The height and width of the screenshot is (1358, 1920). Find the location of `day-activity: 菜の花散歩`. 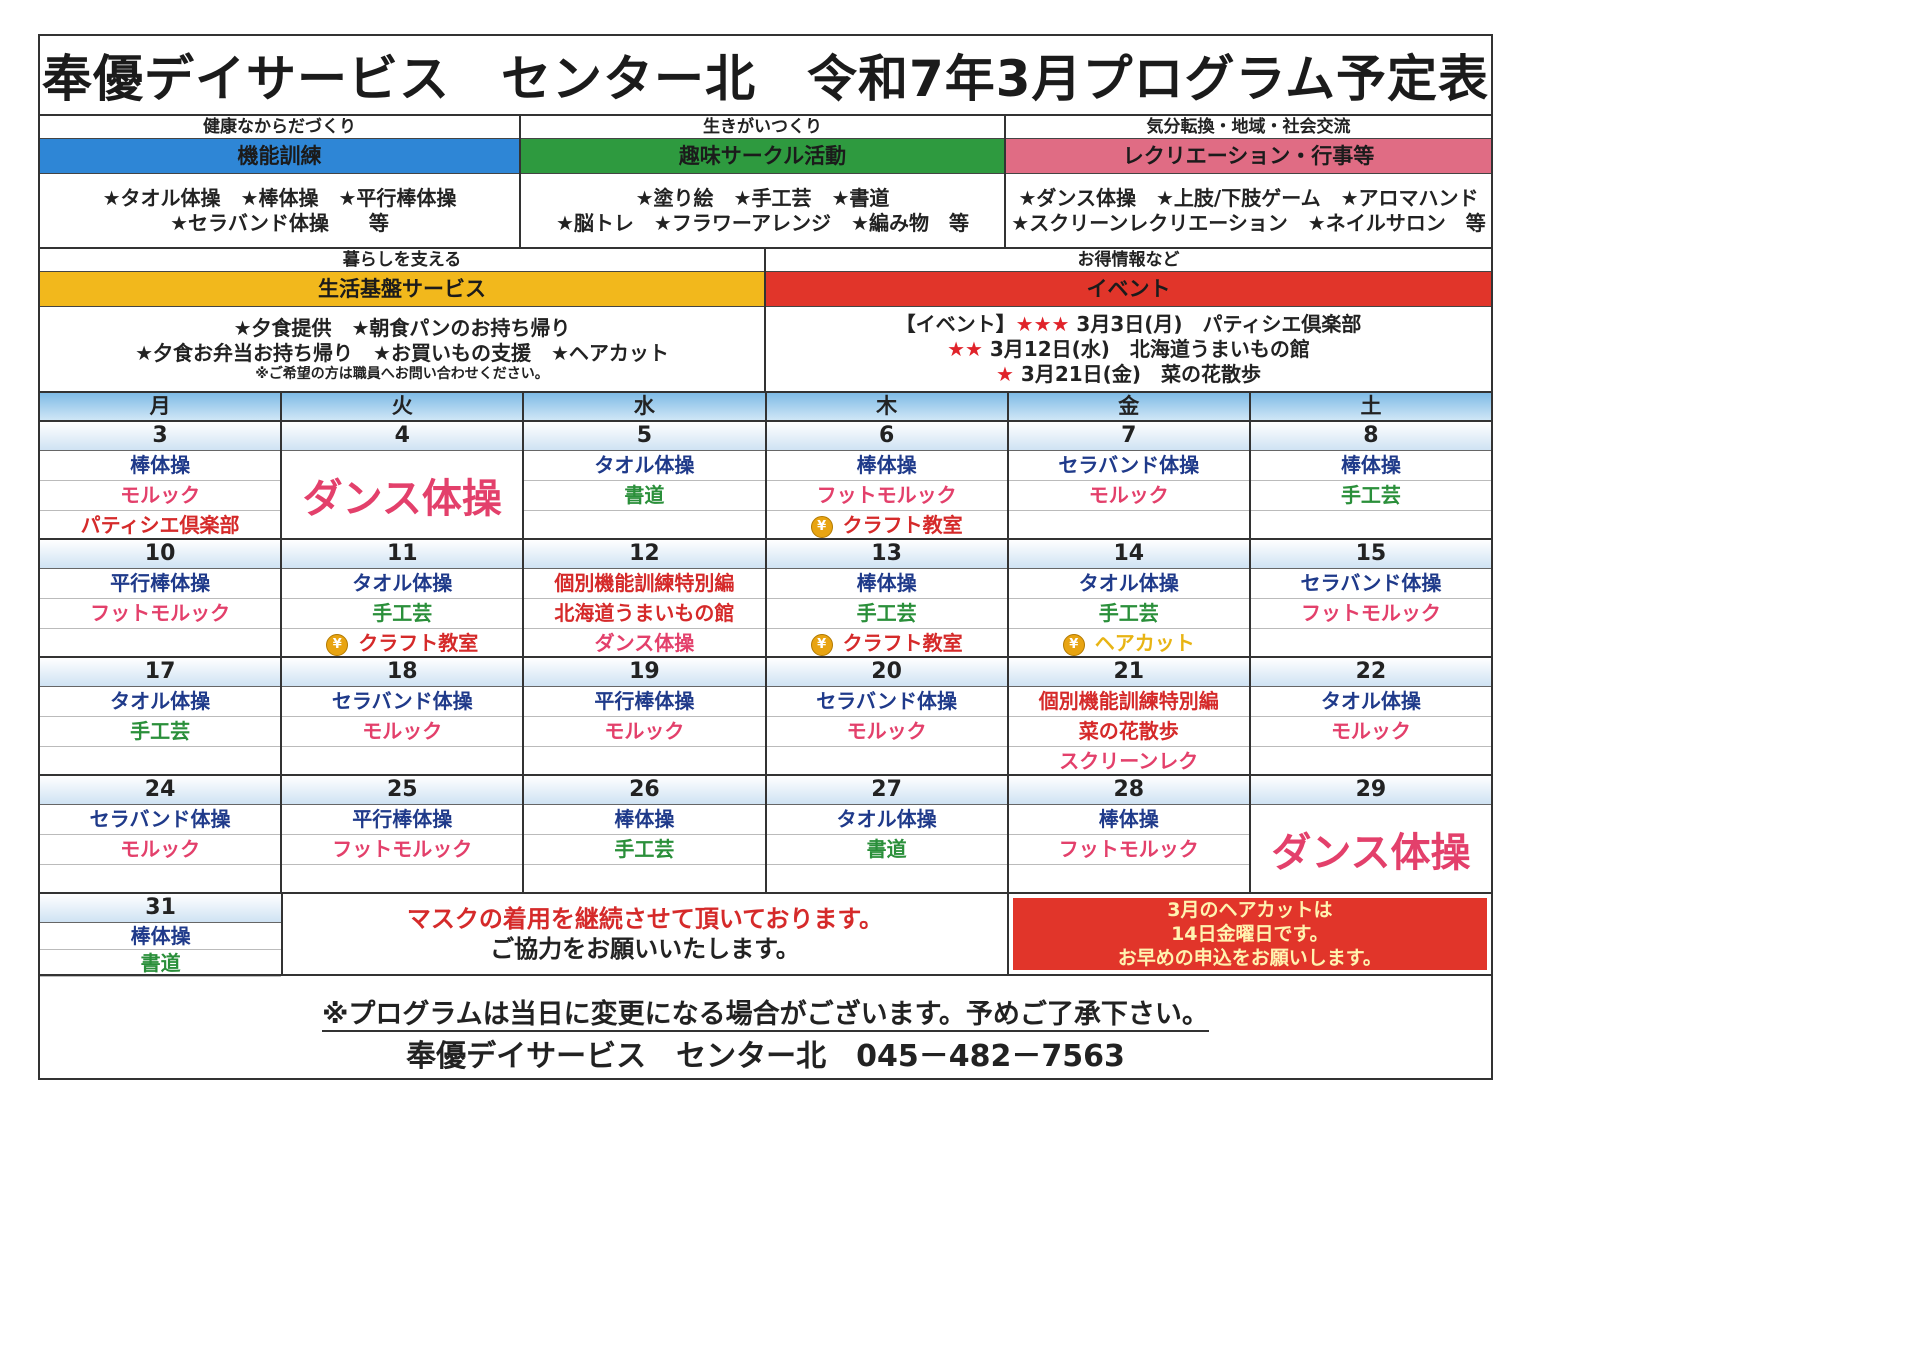

day-activity: 菜の花散歩 is located at coordinates (1128, 732).